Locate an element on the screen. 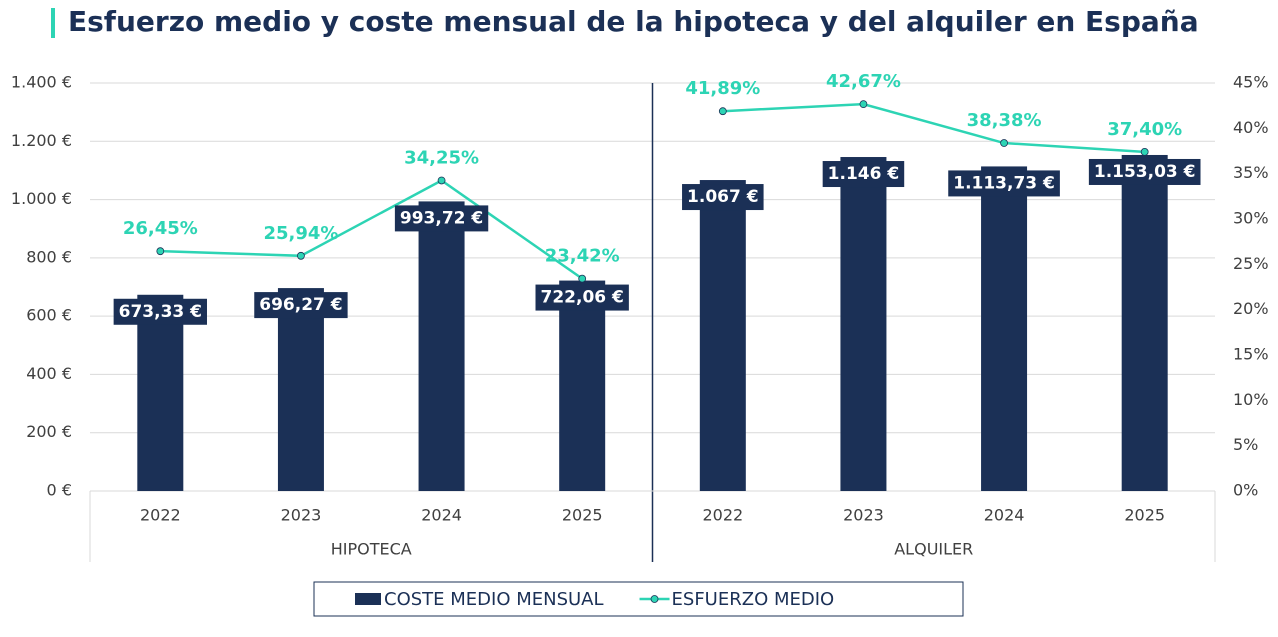 The image size is (1278, 637). y2-tick-label: 5% is located at coordinates (1245, 444).